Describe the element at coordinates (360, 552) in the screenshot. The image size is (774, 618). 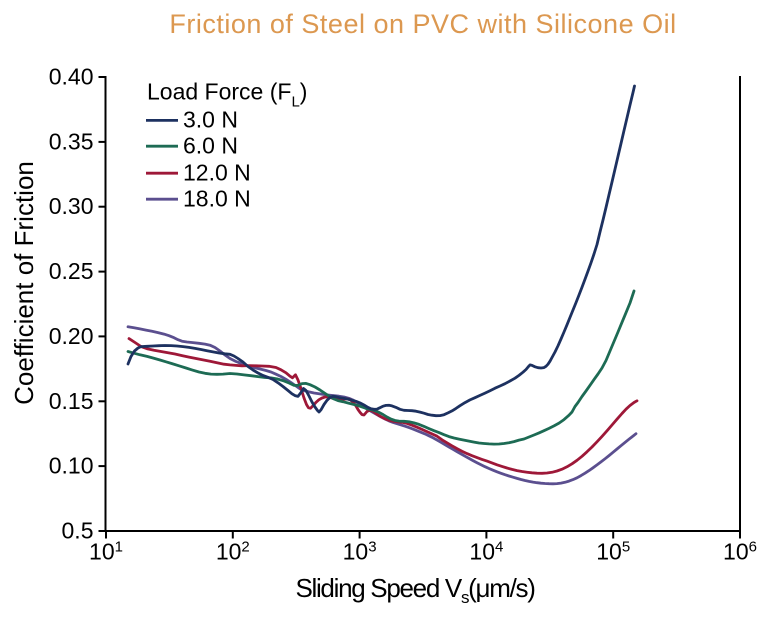
I see `svg-text: 103` at that location.